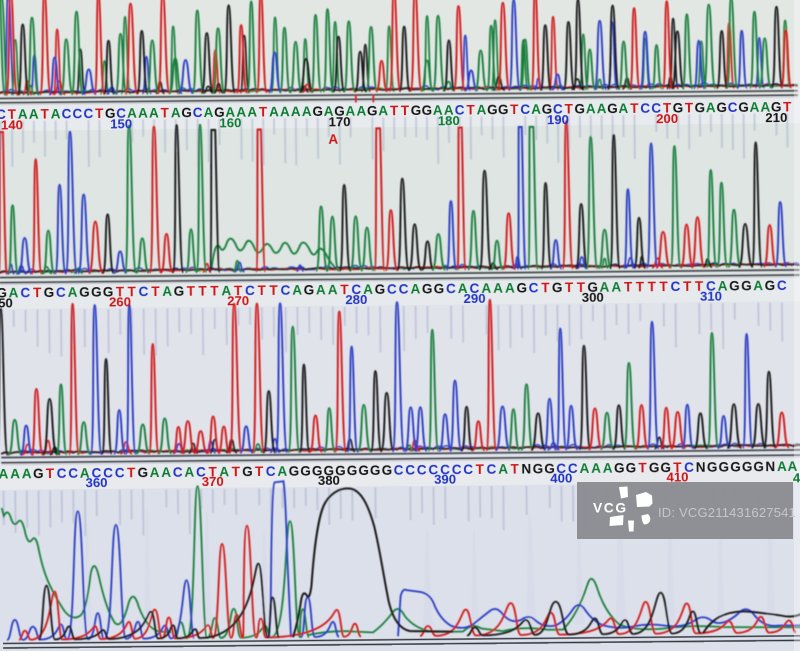 The image size is (800, 651). Describe the element at coordinates (238, 300) in the screenshot. I see `svg-text: 270` at that location.